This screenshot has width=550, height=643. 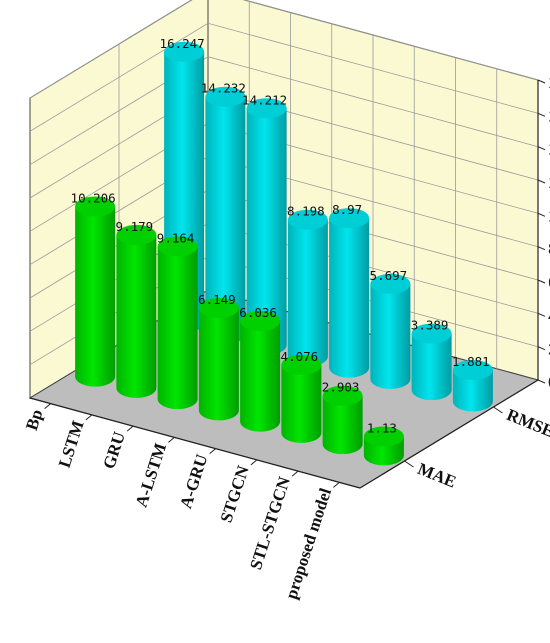 What do you see at coordinates (549, 282) in the screenshot?
I see `z-tick-label: 6` at bounding box center [549, 282].